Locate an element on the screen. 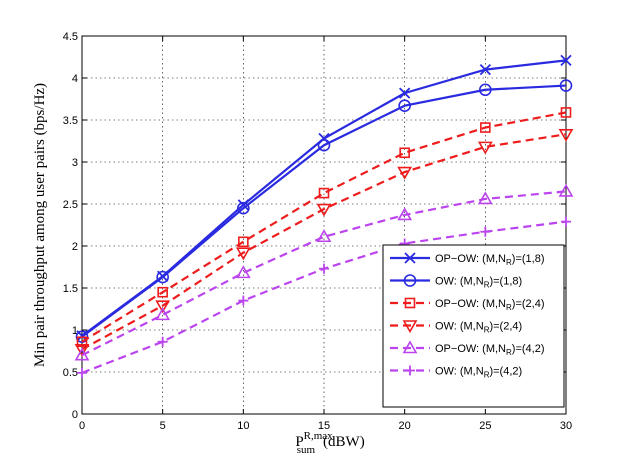  legend-label: OW: (M,NR)=(4,2) is located at coordinates (478, 373).